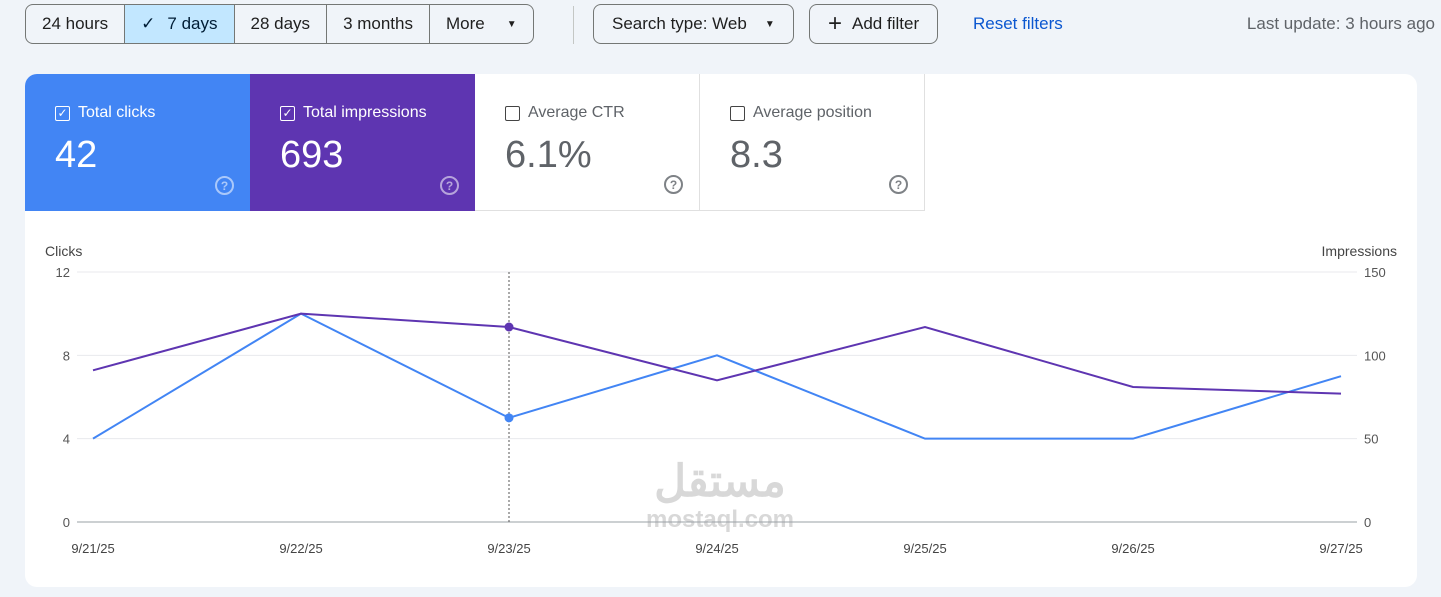 Image resolution: width=1441 pixels, height=597 pixels. I want to click on range-more: More ▼, so click(481, 24).